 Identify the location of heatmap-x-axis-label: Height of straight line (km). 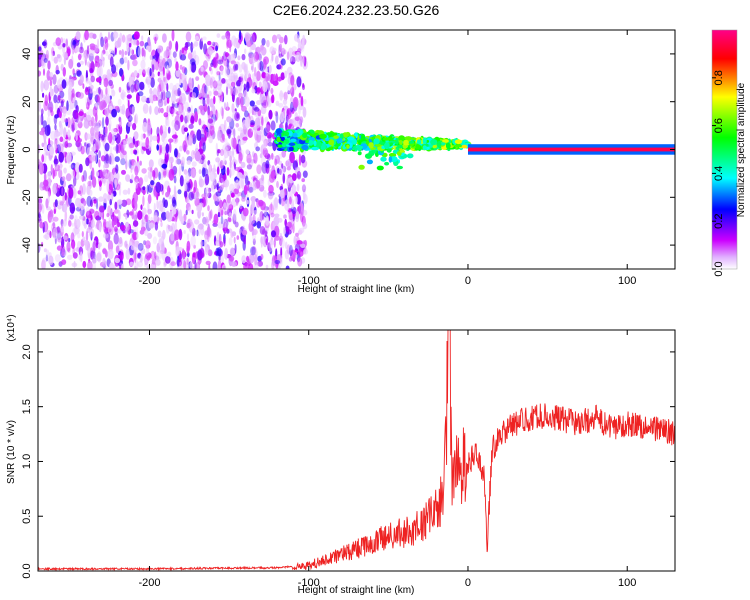
(356, 289).